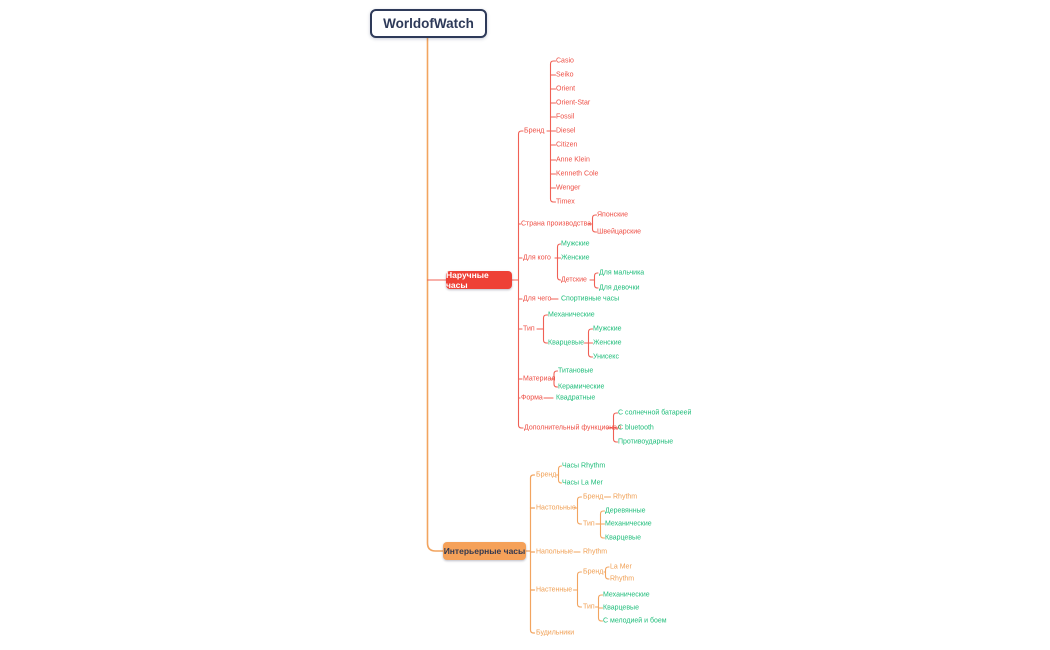 This screenshot has width=1050, height=650. What do you see at coordinates (556, 224) in the screenshot?
I see `category-label-country: Страна производства` at bounding box center [556, 224].